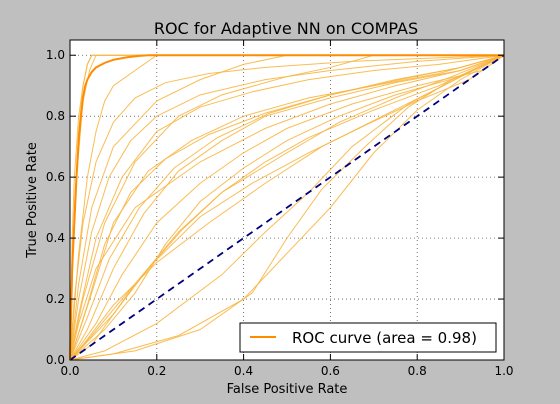 The width and height of the screenshot is (560, 404). Describe the element at coordinates (156, 371) in the screenshot. I see `x-tick-label-1: 0.2` at that location.